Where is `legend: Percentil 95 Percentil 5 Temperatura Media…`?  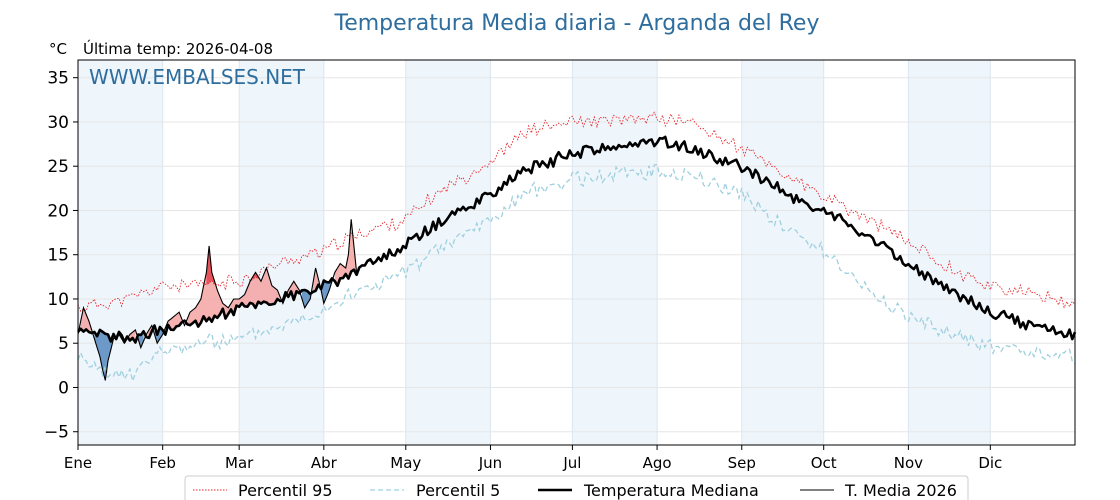 legend: Percentil 95 Percentil 5 Temperatura Media… is located at coordinates (576, 487).